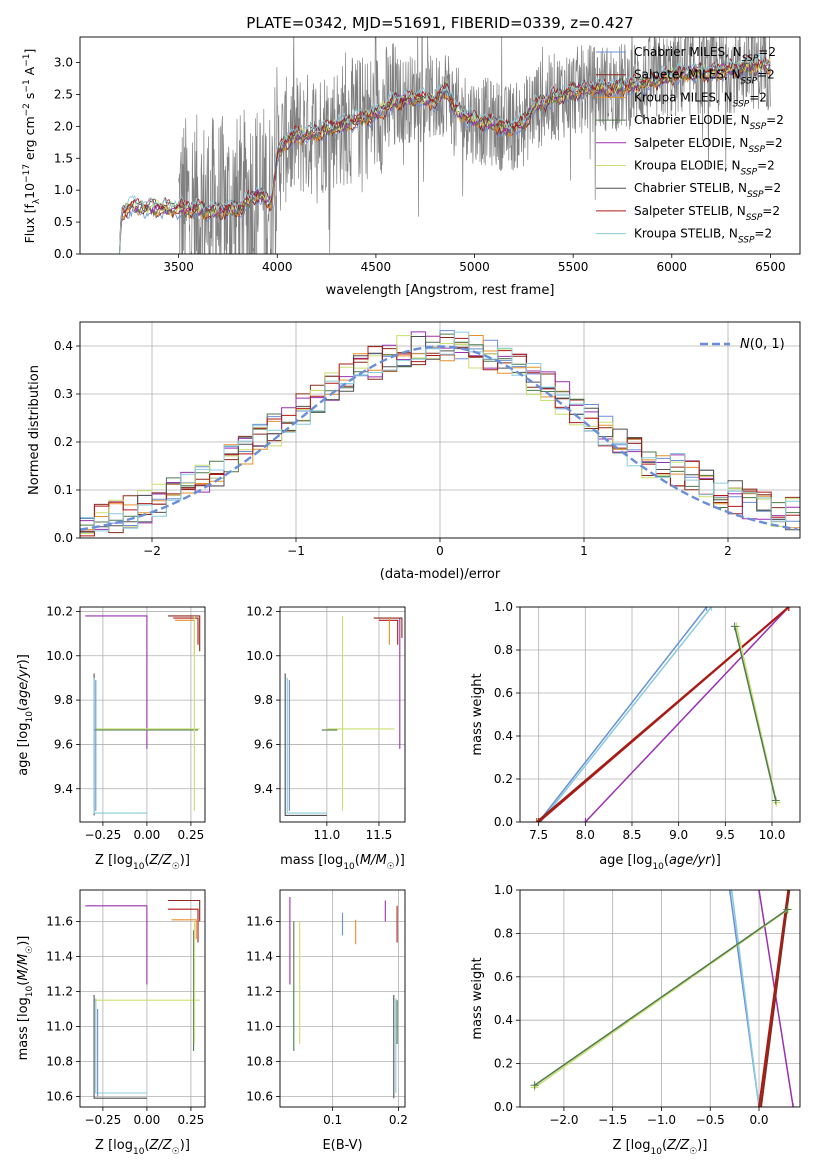 Image resolution: width=819 pixels, height=1170 pixels. Describe the element at coordinates (32, 146) in the screenshot. I see `y-axis-label: Flux [fλ10−17 erg cm−2 s−1 A−1]` at that location.